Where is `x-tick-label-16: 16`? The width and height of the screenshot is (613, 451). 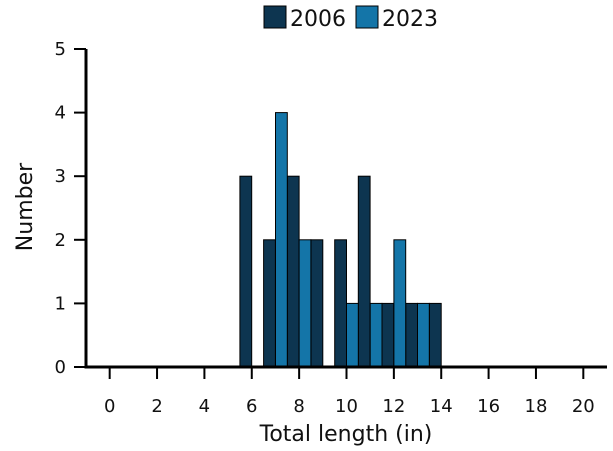
x-tick-label-16: 16 is located at coordinates (488, 406).